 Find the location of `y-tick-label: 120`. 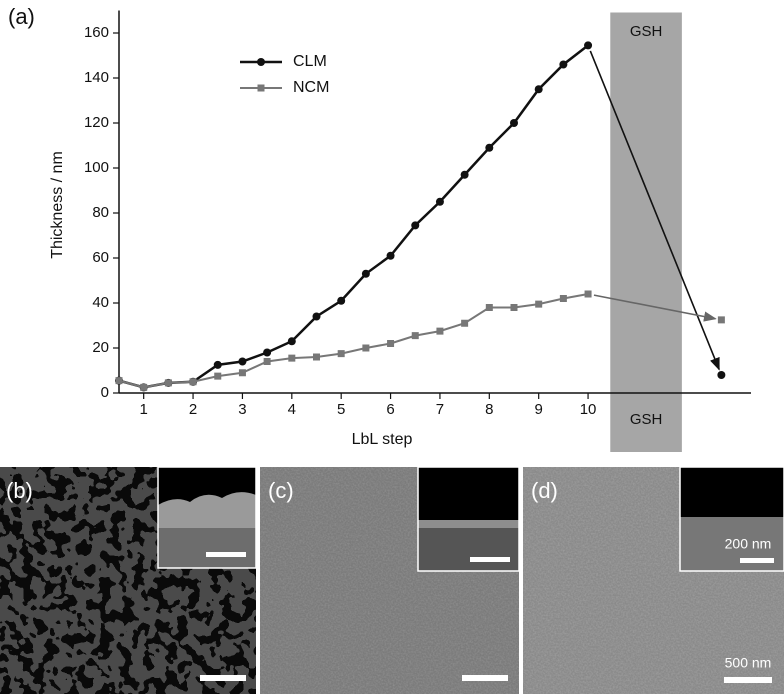

y-tick-label: 120 is located at coordinates (96, 122).